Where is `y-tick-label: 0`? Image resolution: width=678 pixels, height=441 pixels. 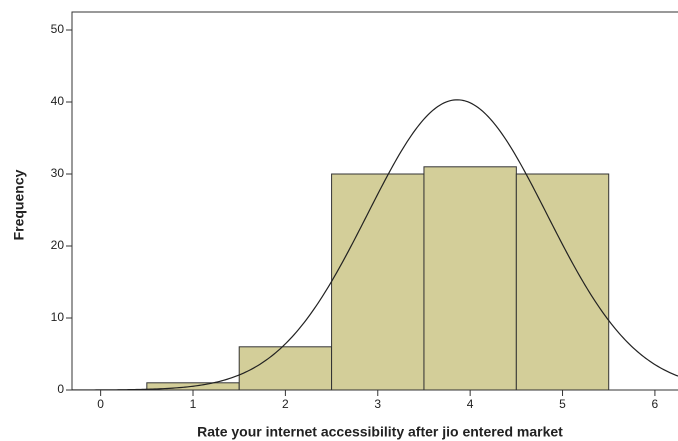 y-tick-label: 0 is located at coordinates (60, 389).